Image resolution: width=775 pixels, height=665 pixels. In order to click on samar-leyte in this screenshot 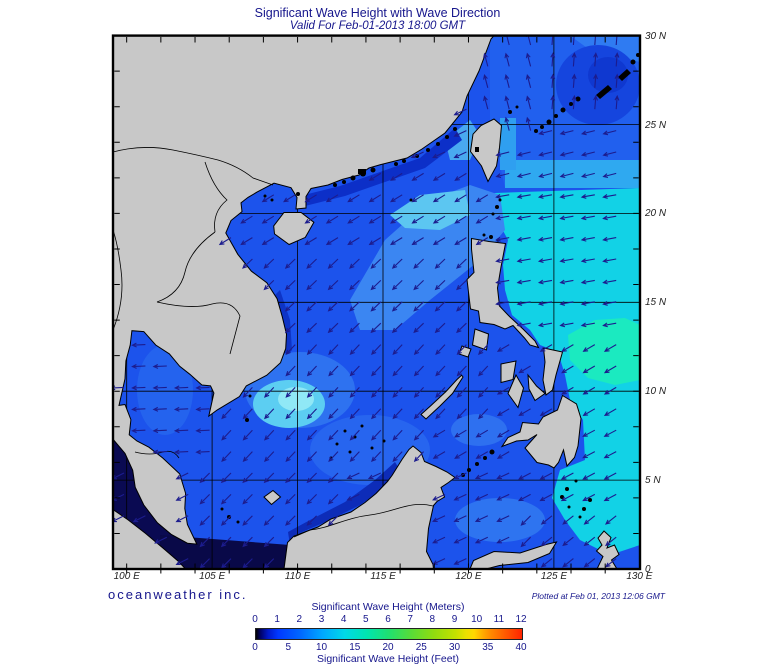, I will do `click(553, 371)`.